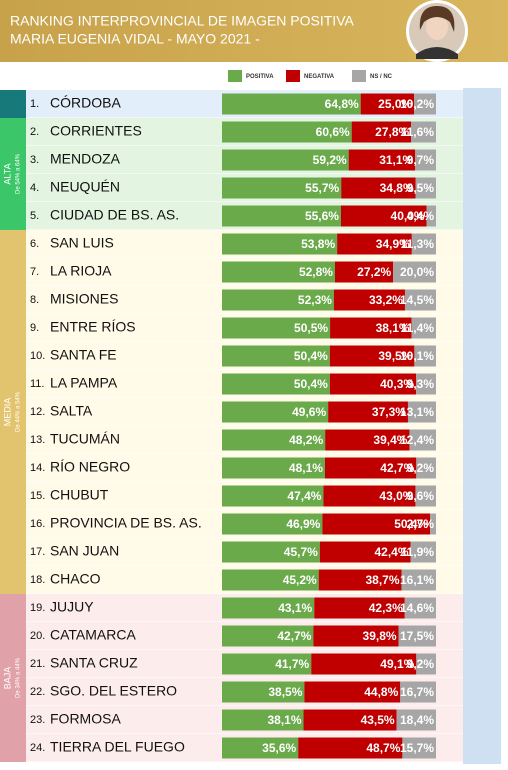 The image size is (508, 770). Describe the element at coordinates (306, 468) in the screenshot. I see `value-label: 48,1%` at that location.